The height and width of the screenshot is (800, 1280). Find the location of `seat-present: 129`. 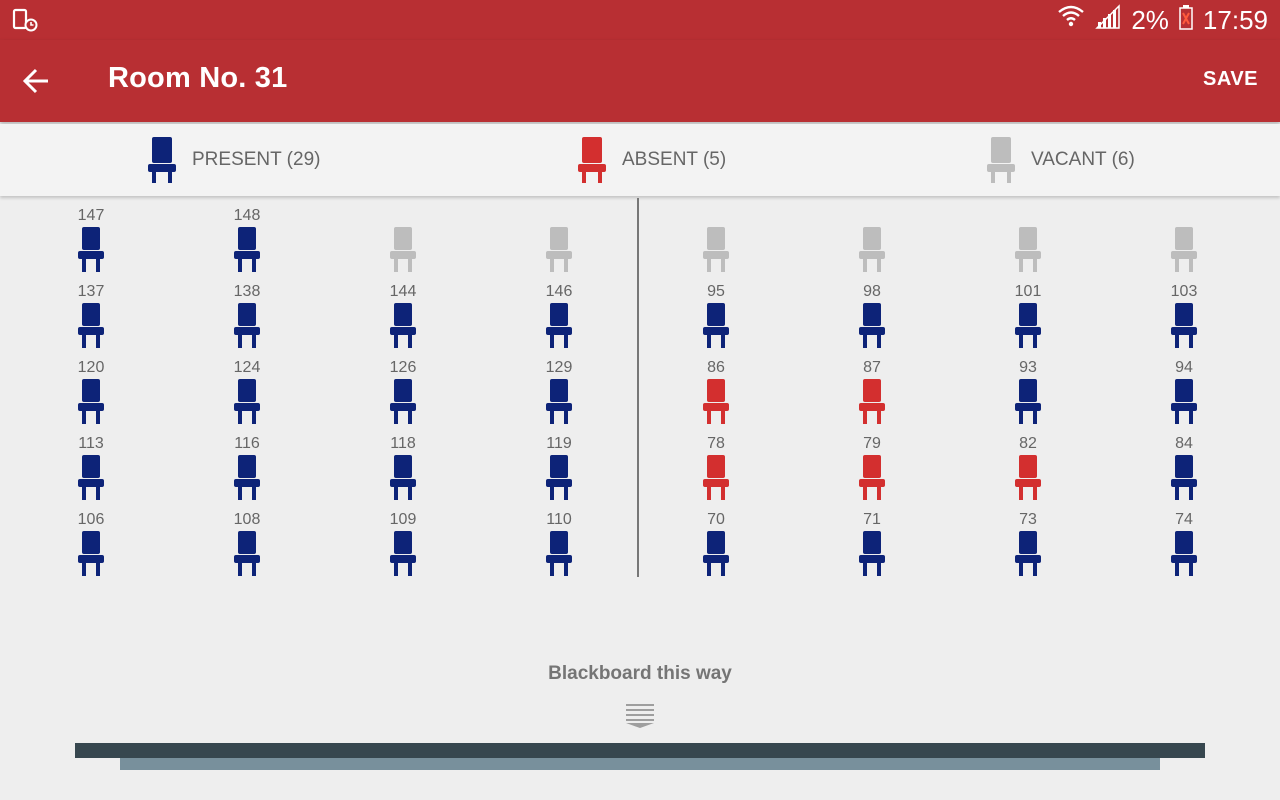

seat-present: 129 is located at coordinates (559, 397).